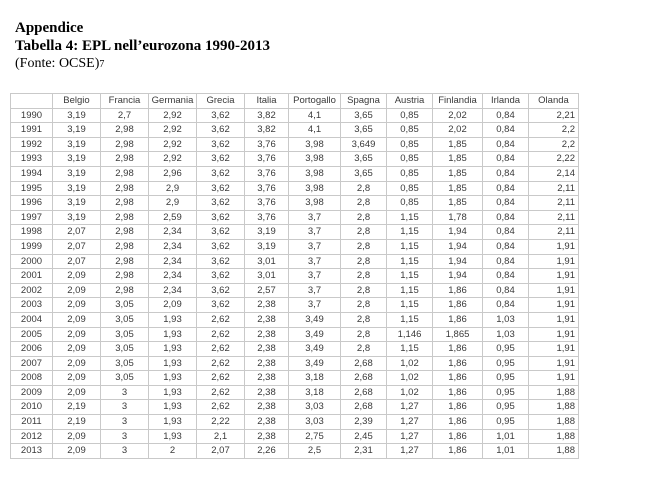 Image resolution: width=662 pixels, height=481 pixels. Describe the element at coordinates (457, 101) in the screenshot. I see `column-header-finlandia: Finlandia` at that location.